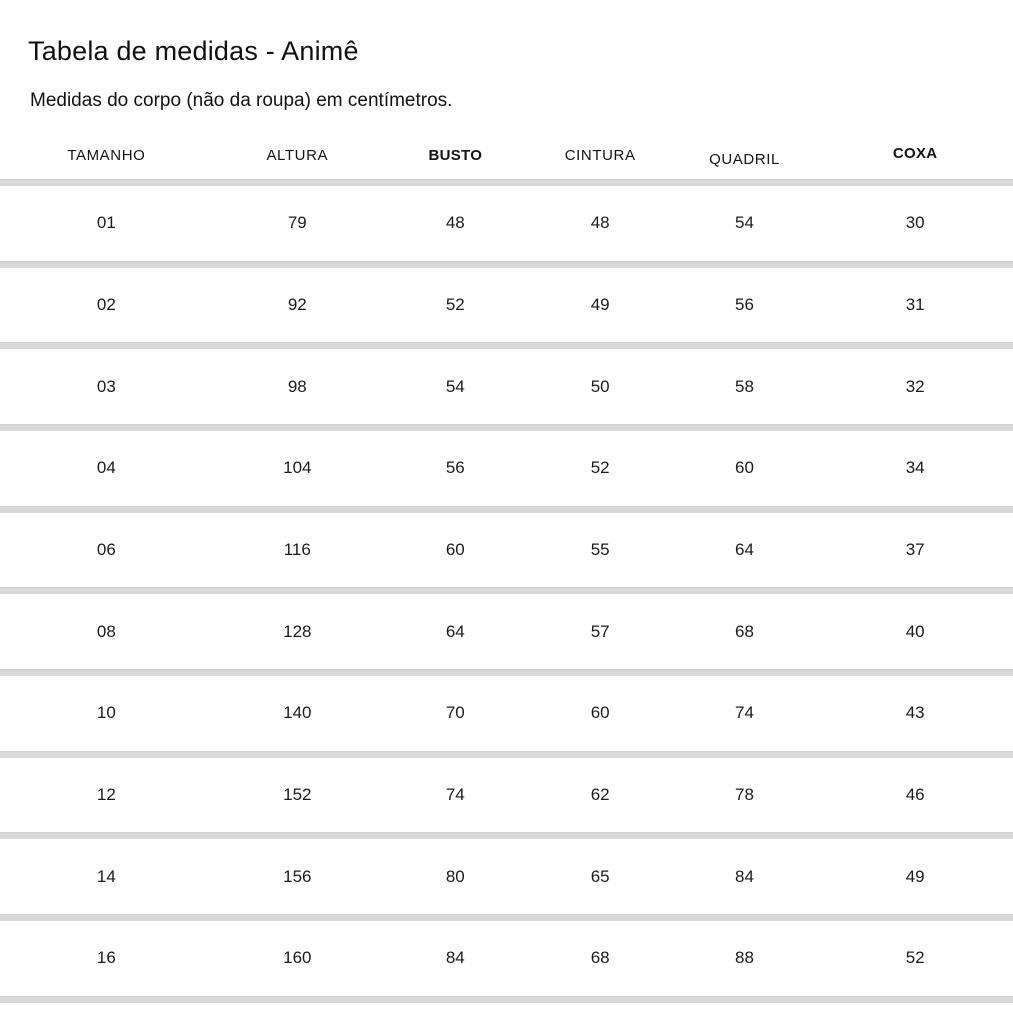  I want to click on cell-altura: 116, so click(297, 550).